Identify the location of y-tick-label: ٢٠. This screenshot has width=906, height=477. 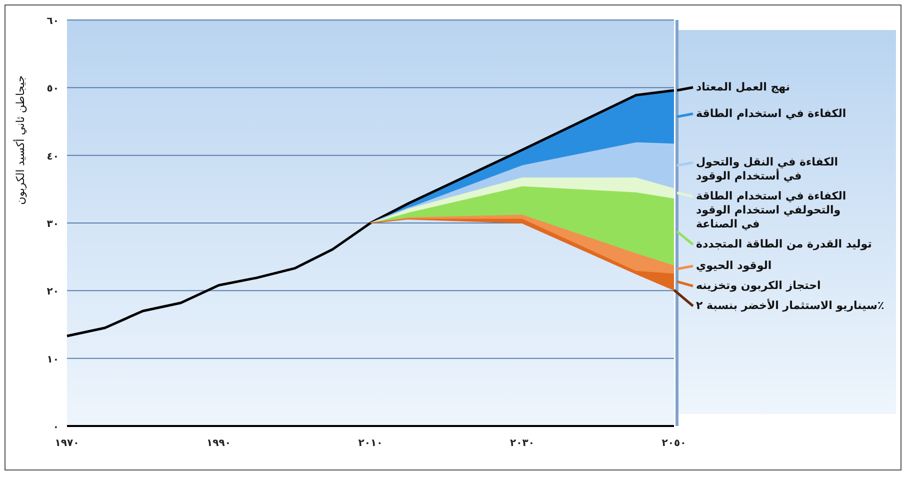
(52, 292).